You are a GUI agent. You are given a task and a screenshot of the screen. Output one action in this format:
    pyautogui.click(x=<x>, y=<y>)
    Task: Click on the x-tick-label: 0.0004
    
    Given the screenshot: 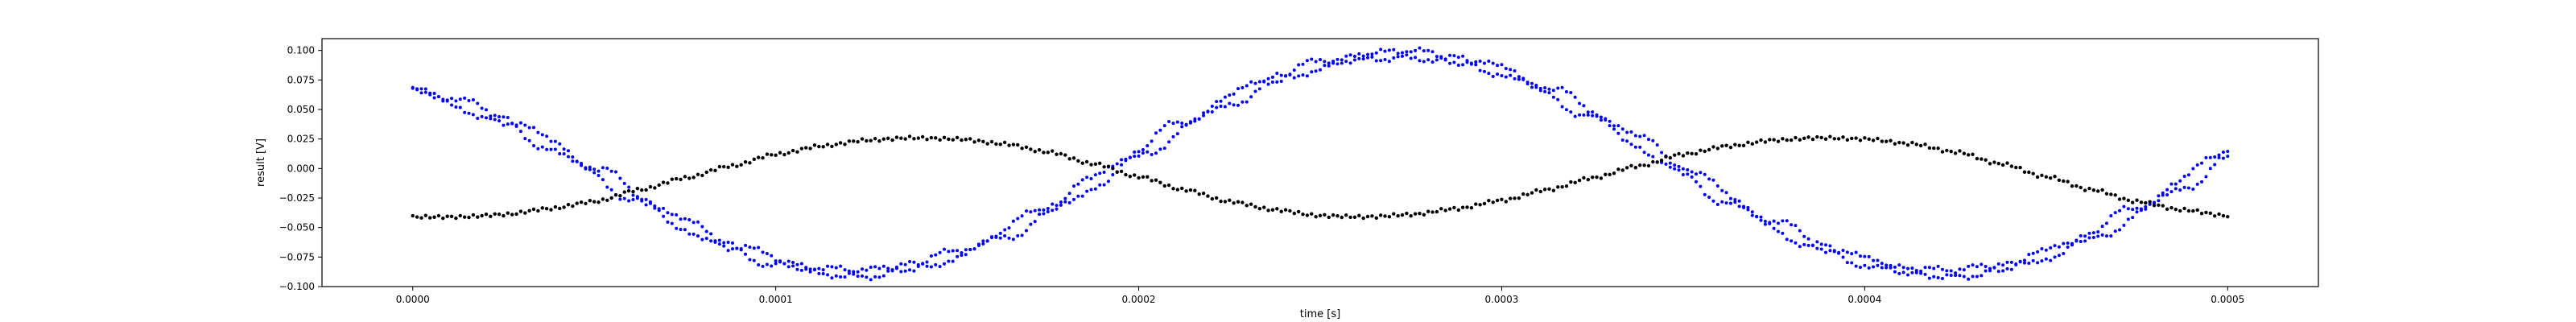 What is the action you would take?
    pyautogui.click(x=1864, y=299)
    